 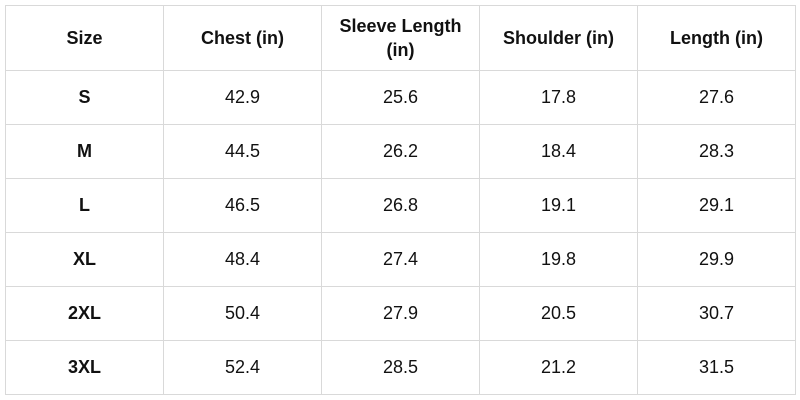 What do you see at coordinates (558, 151) in the screenshot?
I see `measure-cell: 18.4` at bounding box center [558, 151].